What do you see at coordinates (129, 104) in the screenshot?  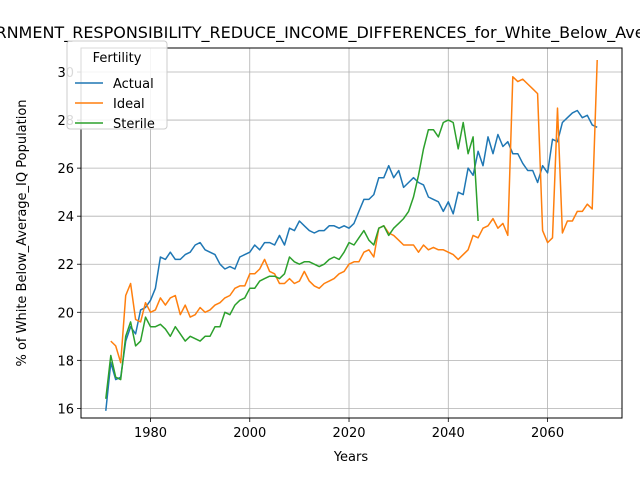 I see `legend-label-ideal: Ideal` at bounding box center [129, 104].